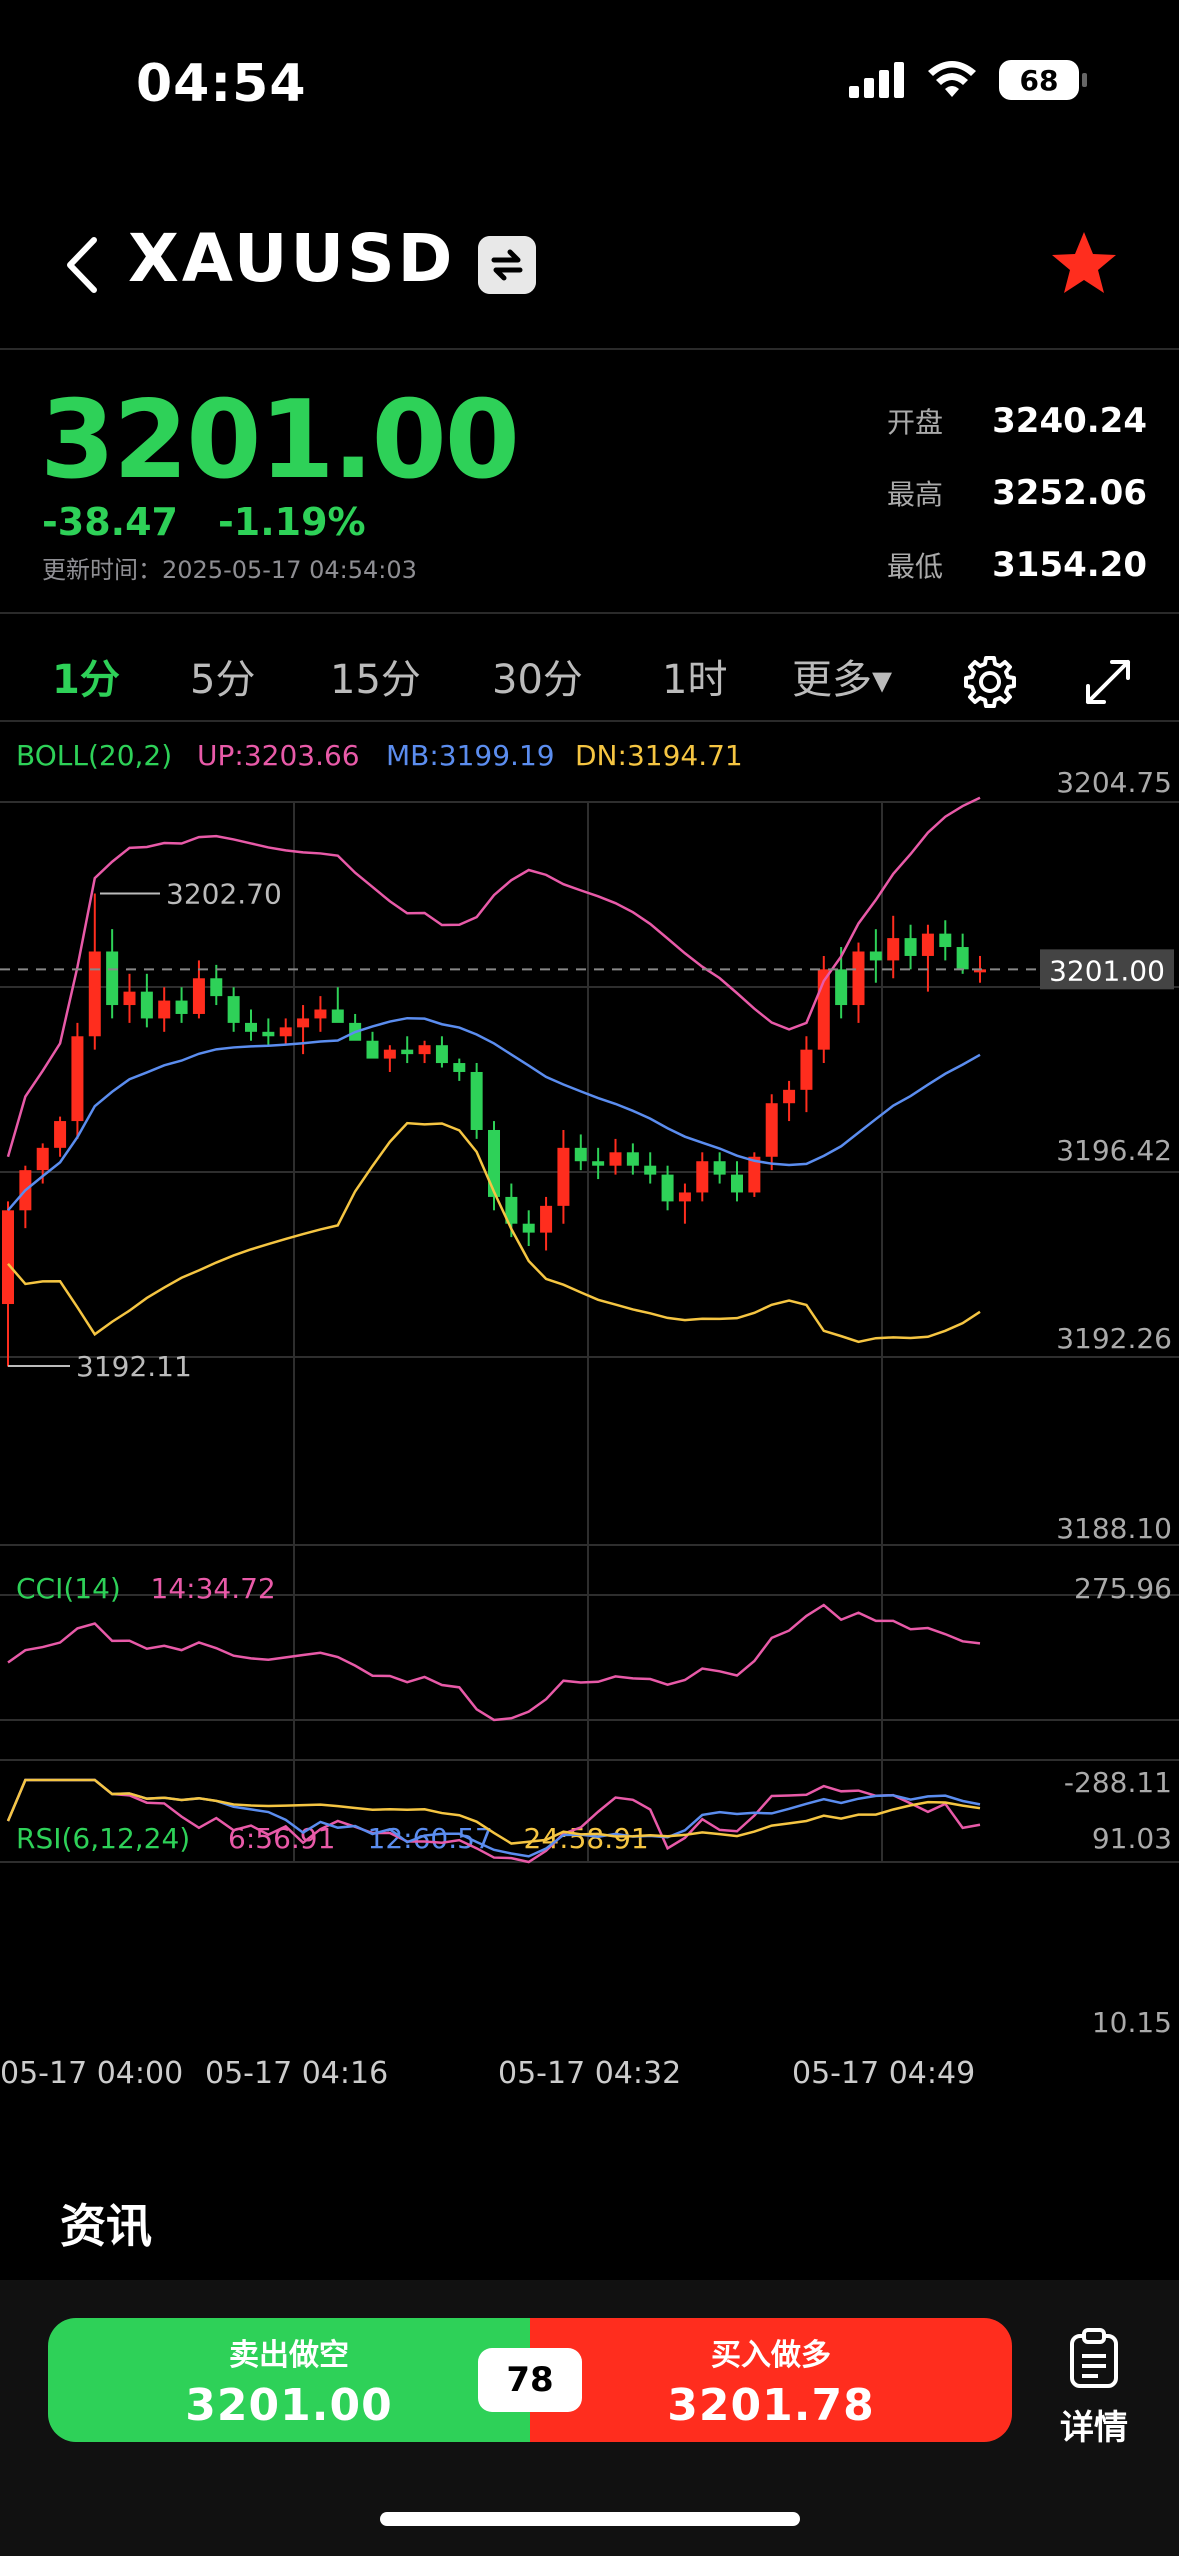  What do you see at coordinates (289, 2380) in the screenshot?
I see `sell-button: 卖出做空 3201.00` at bounding box center [289, 2380].